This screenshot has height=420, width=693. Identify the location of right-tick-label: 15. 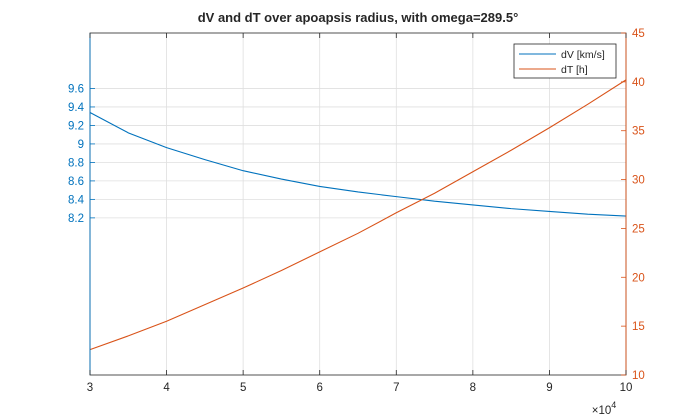
(638, 327).